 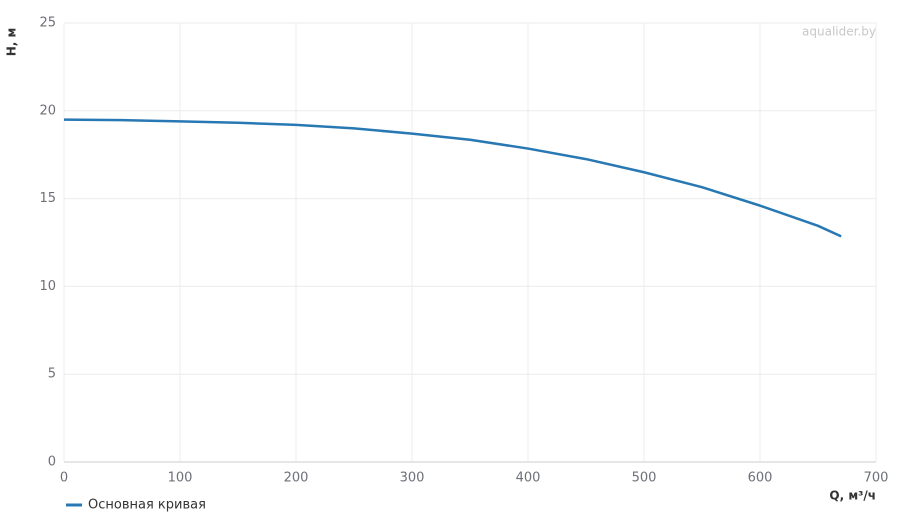 I want to click on x-tick-label: 700, so click(x=876, y=478).